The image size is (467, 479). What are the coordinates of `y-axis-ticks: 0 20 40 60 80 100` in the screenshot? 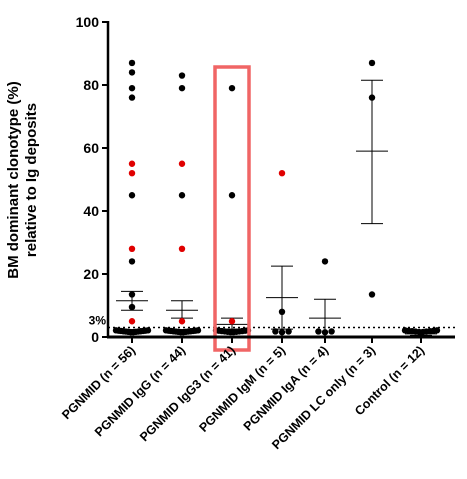 It's located at (92, 179).